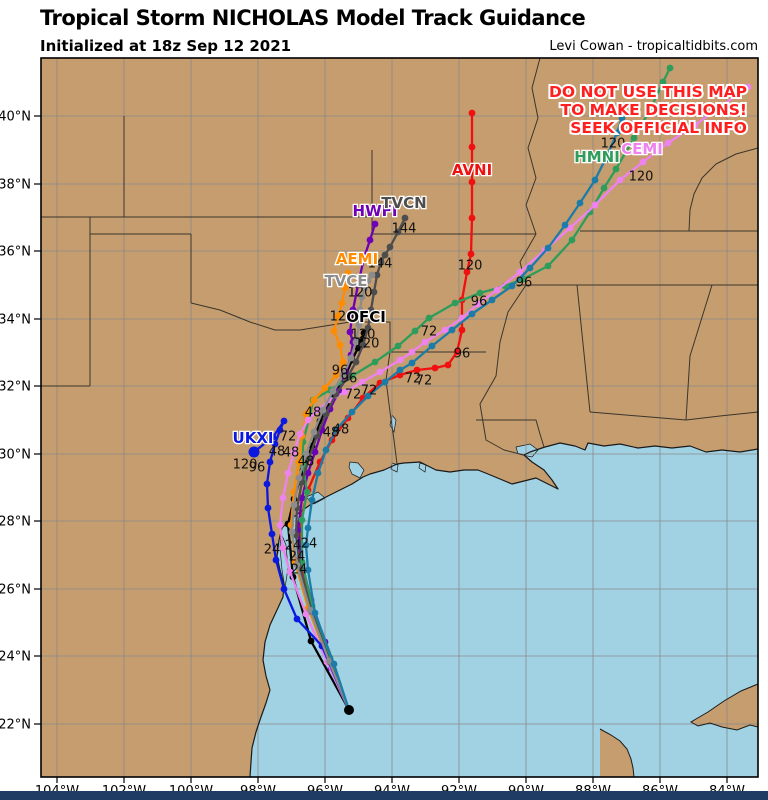 Image resolution: width=768 pixels, height=800 pixels. What do you see at coordinates (15, 185) in the screenshot?
I see `y-axis-label: 38°N` at bounding box center [15, 185].